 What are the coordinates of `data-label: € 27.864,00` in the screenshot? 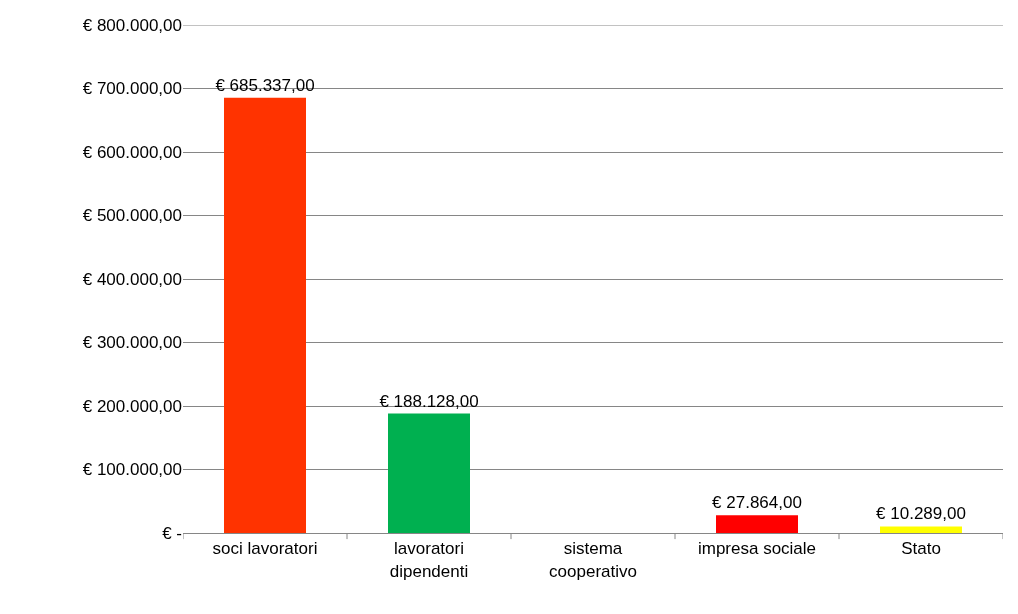 It's located at (757, 503).